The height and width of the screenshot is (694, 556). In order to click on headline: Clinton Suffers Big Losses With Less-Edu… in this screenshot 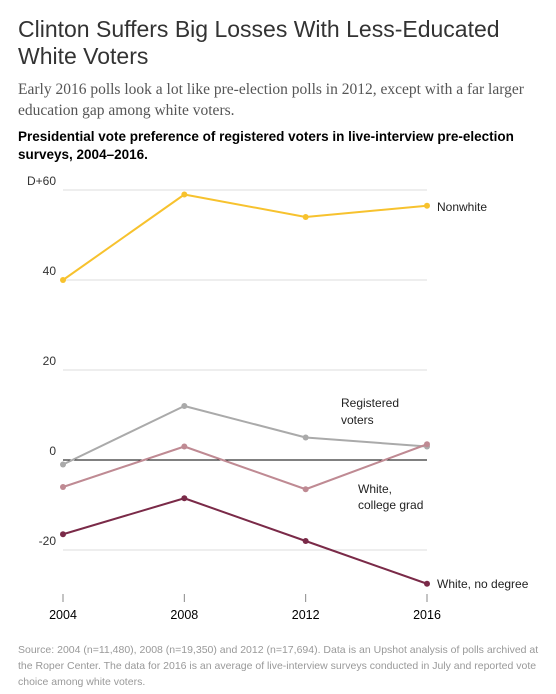, I will do `click(259, 42)`.